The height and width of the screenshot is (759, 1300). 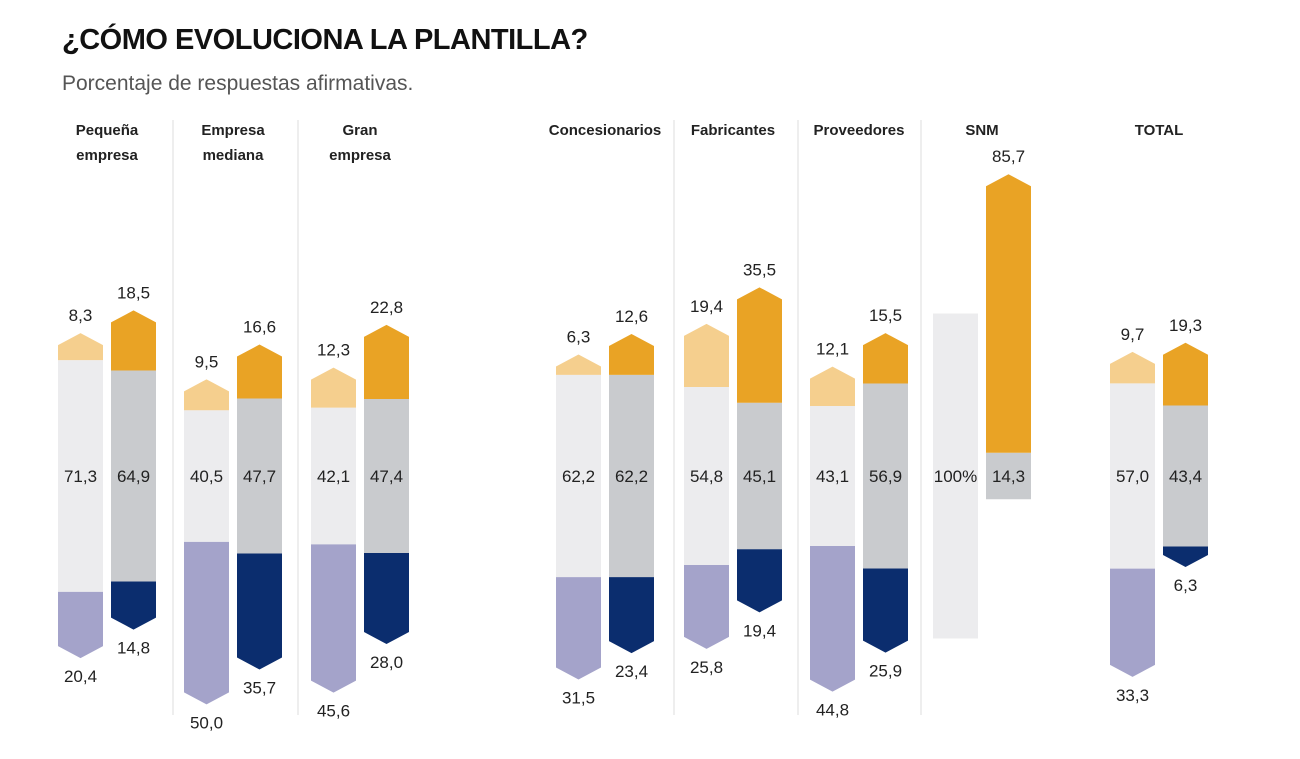 What do you see at coordinates (885, 315) in the screenshot?
I see `data-label-up: 15,5` at bounding box center [885, 315].